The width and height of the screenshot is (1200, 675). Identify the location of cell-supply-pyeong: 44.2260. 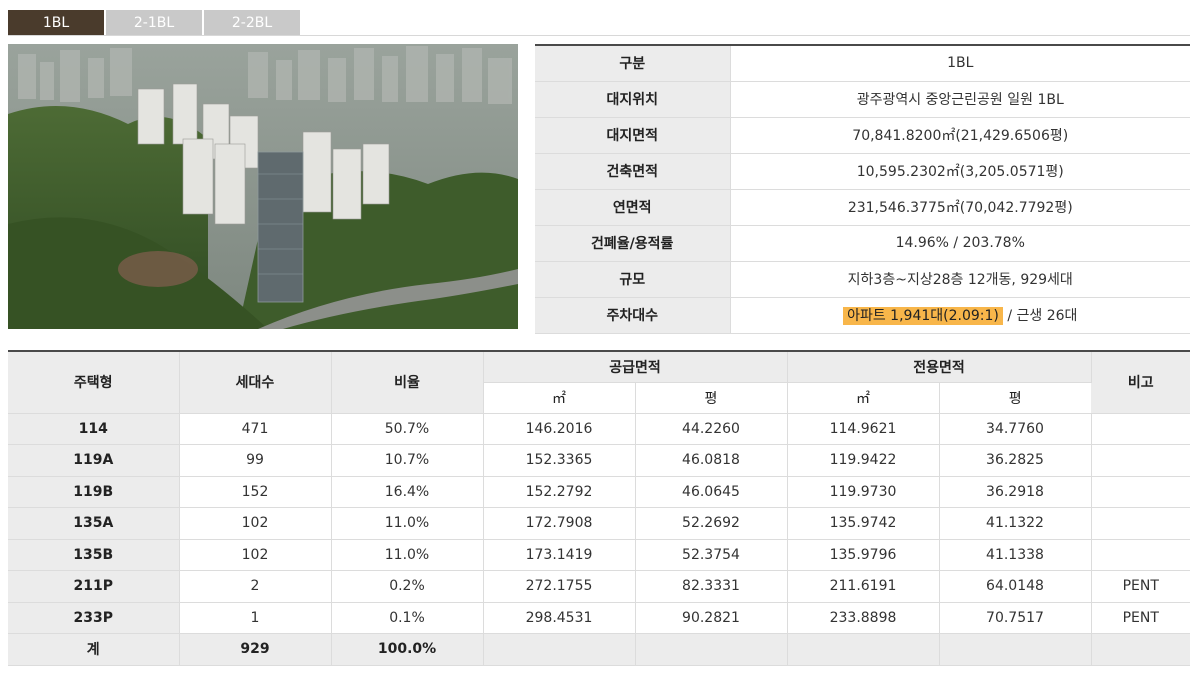
(711, 429).